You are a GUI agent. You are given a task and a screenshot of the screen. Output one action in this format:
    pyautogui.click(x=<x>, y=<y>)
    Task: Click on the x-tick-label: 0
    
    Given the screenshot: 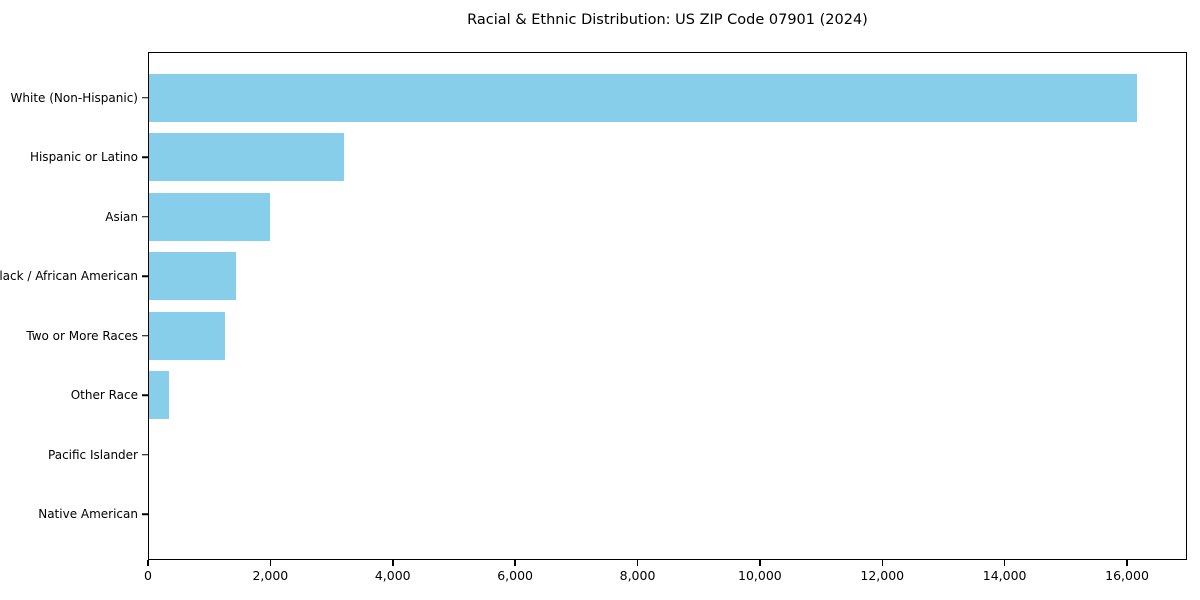 What is the action you would take?
    pyautogui.click(x=148, y=575)
    